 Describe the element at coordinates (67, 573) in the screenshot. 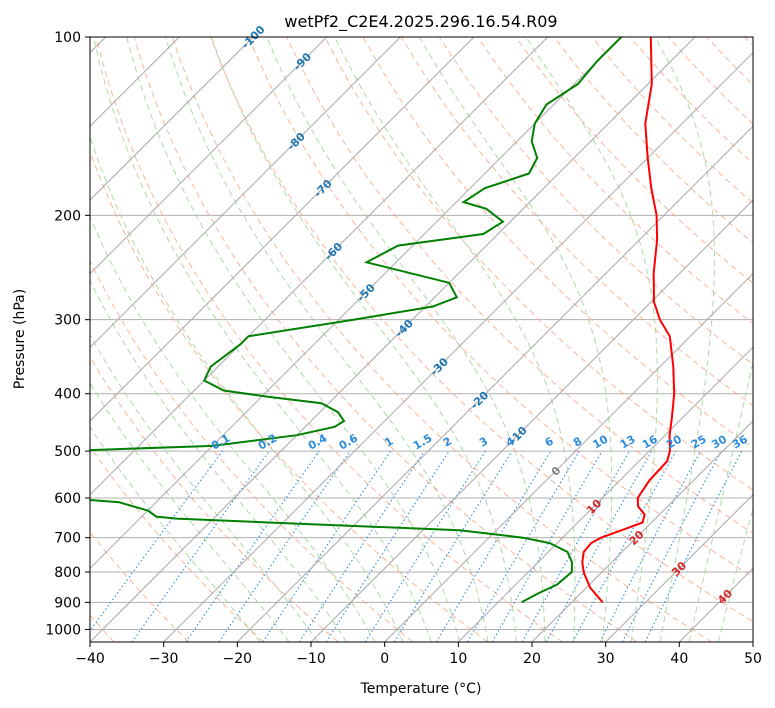

I see `y-tick-label: 800` at that location.